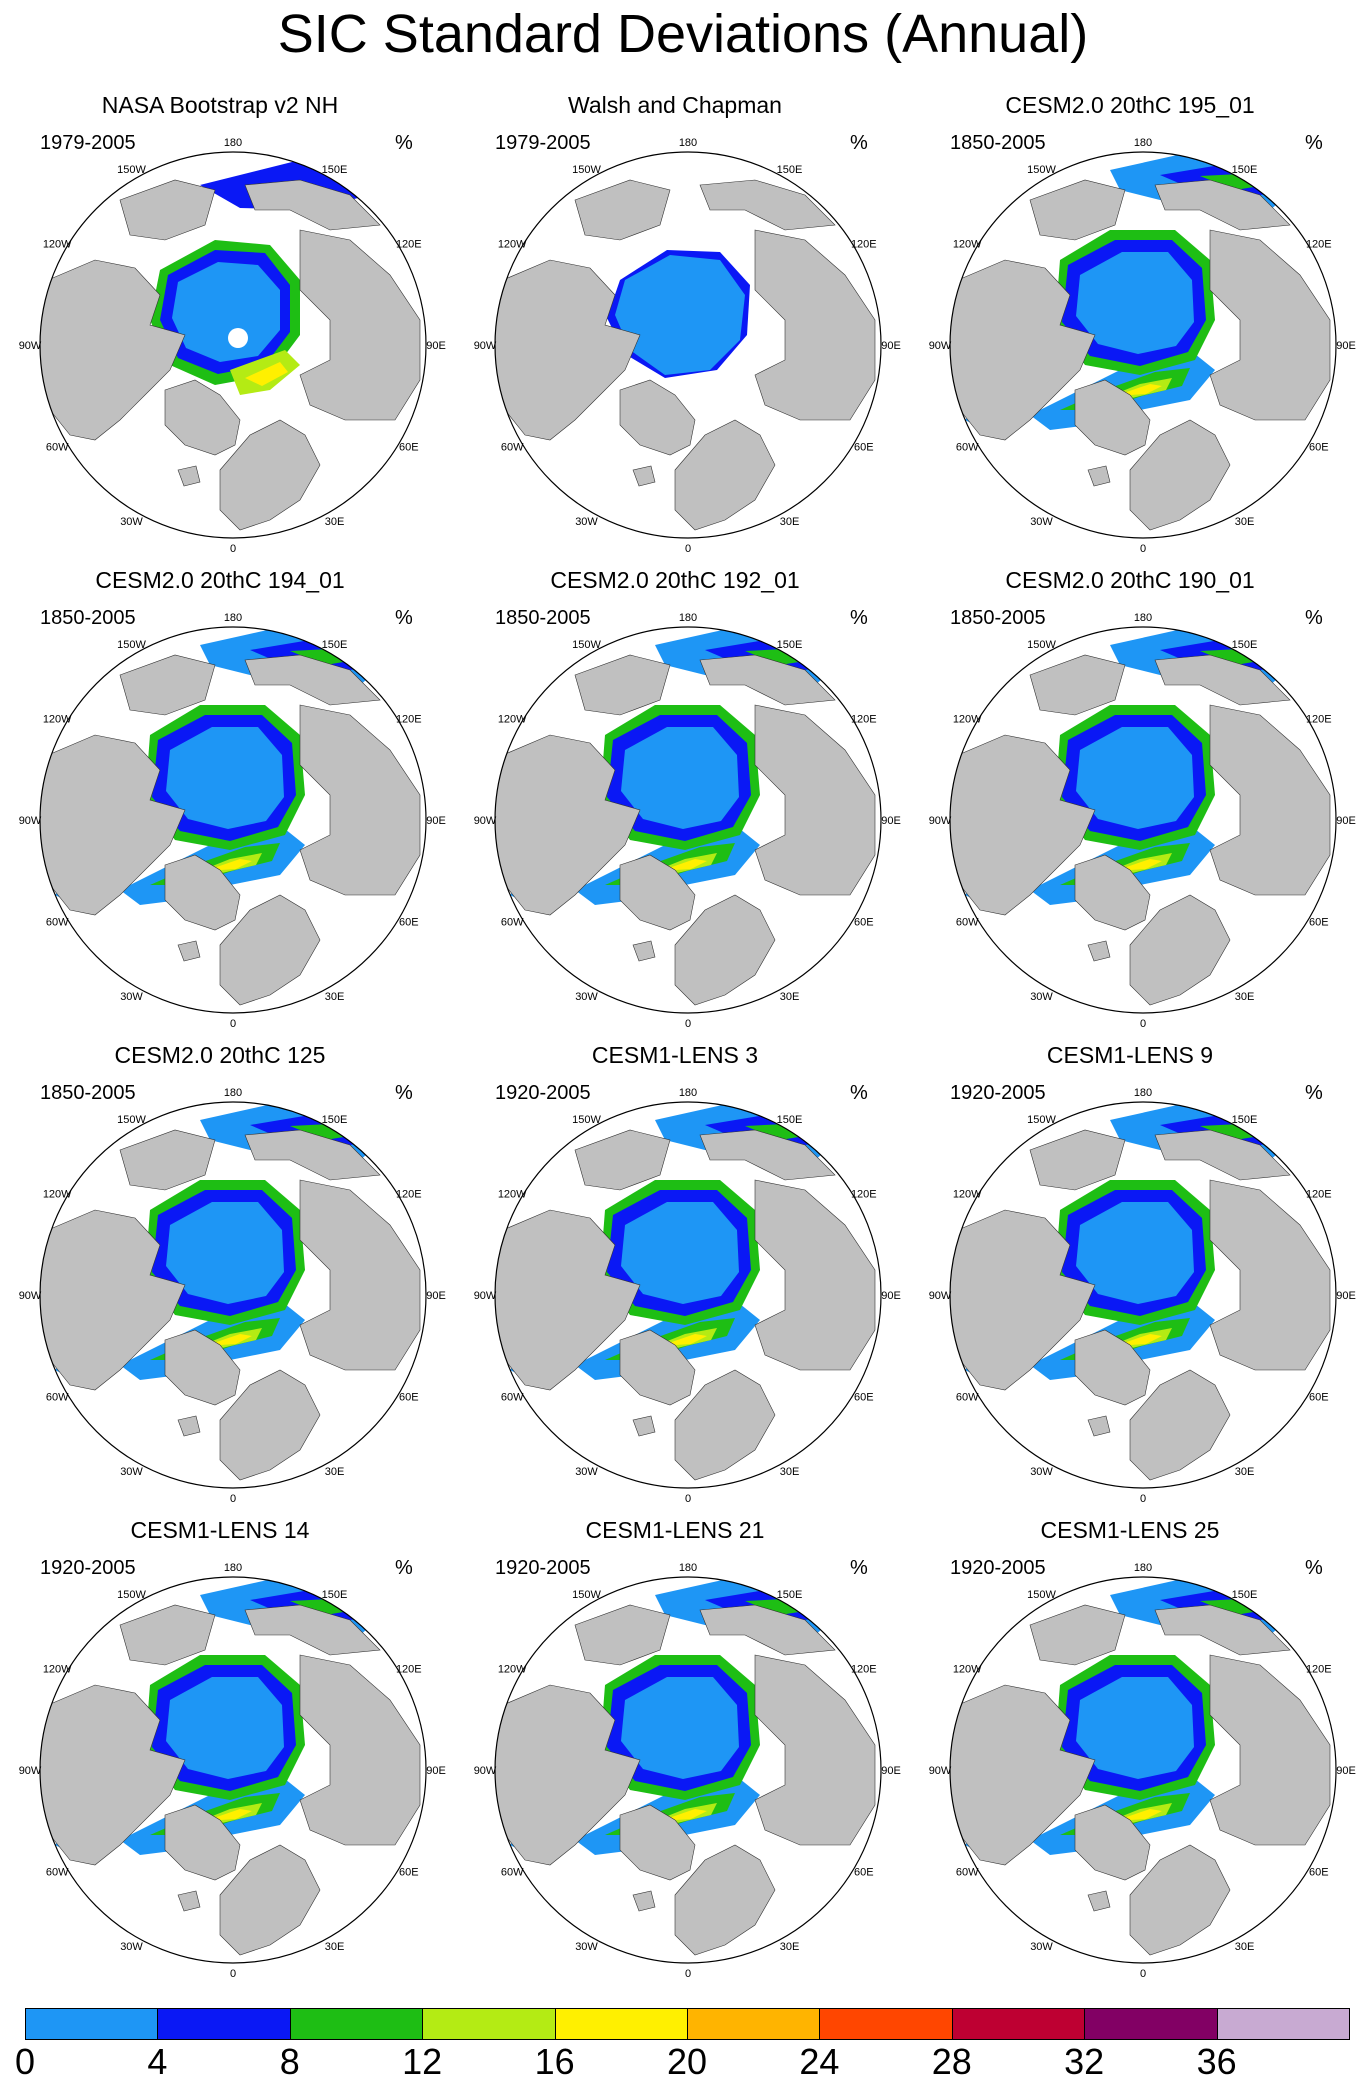 The height and width of the screenshot is (2082, 1366). Describe the element at coordinates (543, 143) in the screenshot. I see `panel-period: 1979-2005` at that location.